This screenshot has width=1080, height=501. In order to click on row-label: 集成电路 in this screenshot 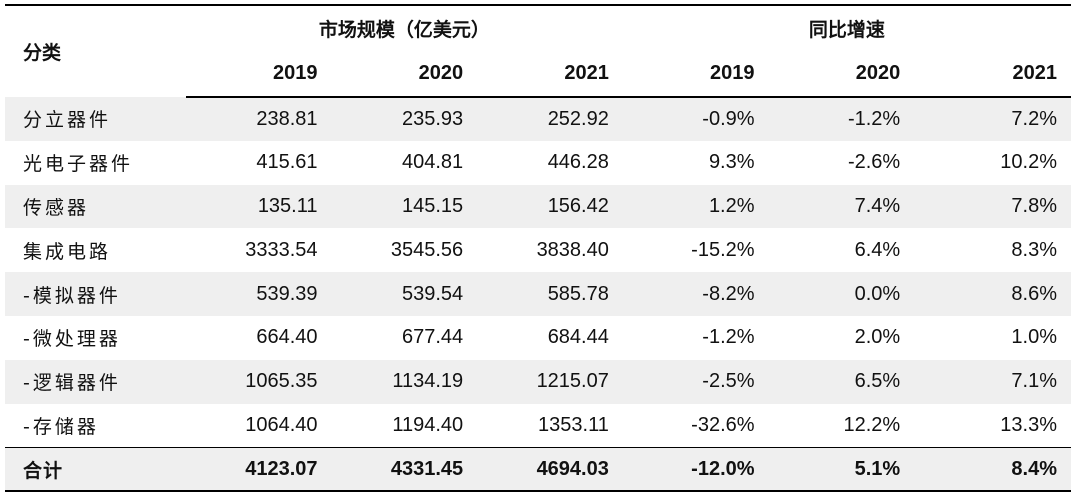, I will do `click(67, 251)`.